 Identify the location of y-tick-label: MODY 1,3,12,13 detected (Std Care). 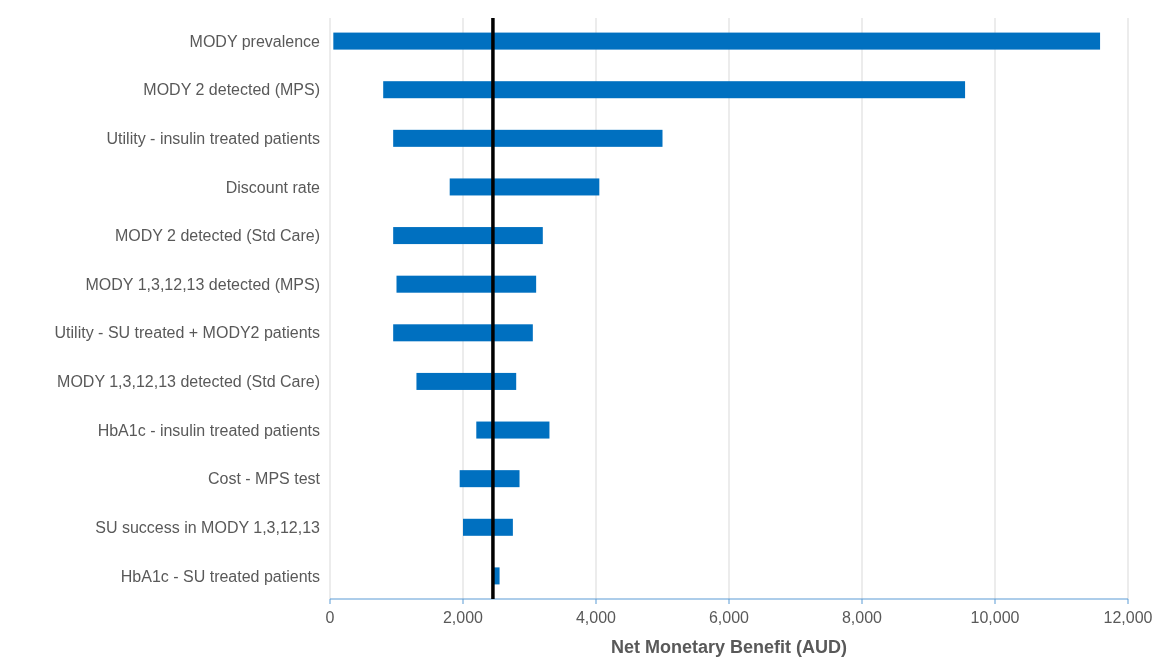
(188, 382).